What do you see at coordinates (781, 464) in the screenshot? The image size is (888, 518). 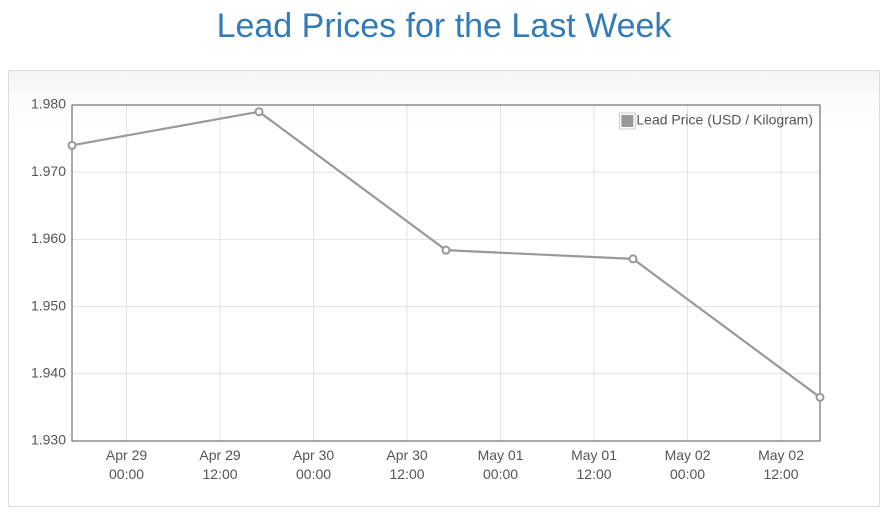 I see `x-tick-label: May 02 12:00` at bounding box center [781, 464].